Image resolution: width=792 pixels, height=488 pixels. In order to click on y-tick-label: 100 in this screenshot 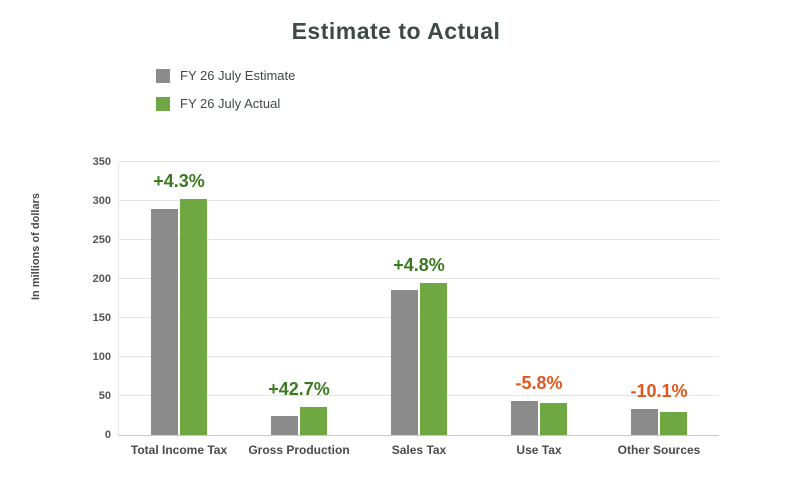, I will do `click(101, 357)`.